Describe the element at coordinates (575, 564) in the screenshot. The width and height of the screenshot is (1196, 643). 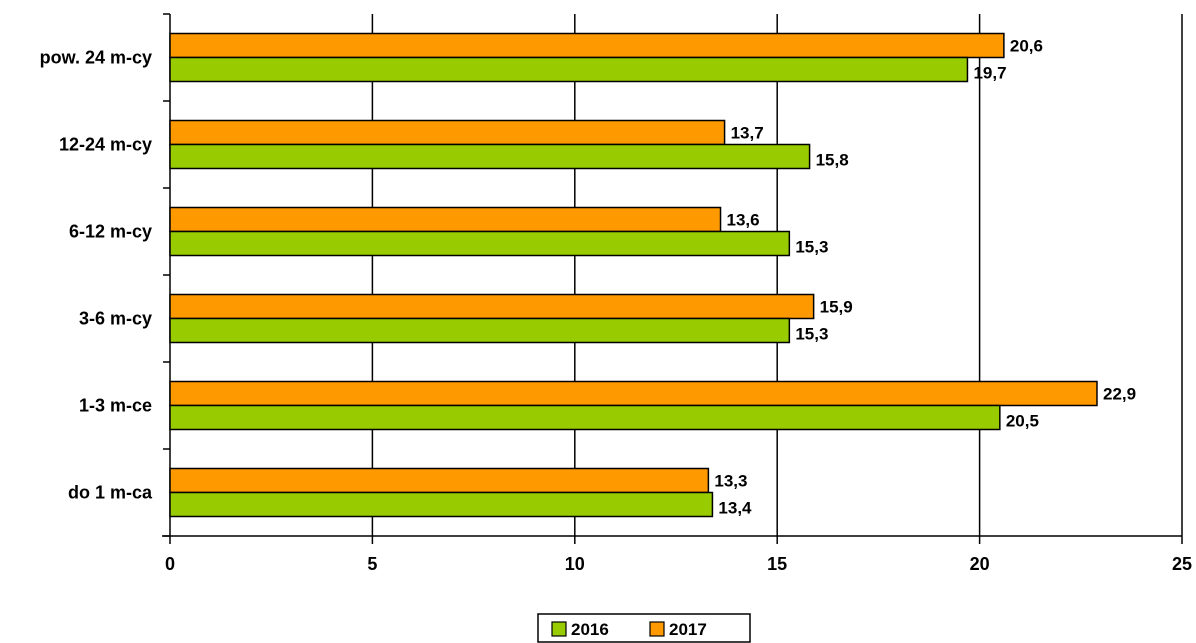
I see `x-tick-label-10: 10` at that location.